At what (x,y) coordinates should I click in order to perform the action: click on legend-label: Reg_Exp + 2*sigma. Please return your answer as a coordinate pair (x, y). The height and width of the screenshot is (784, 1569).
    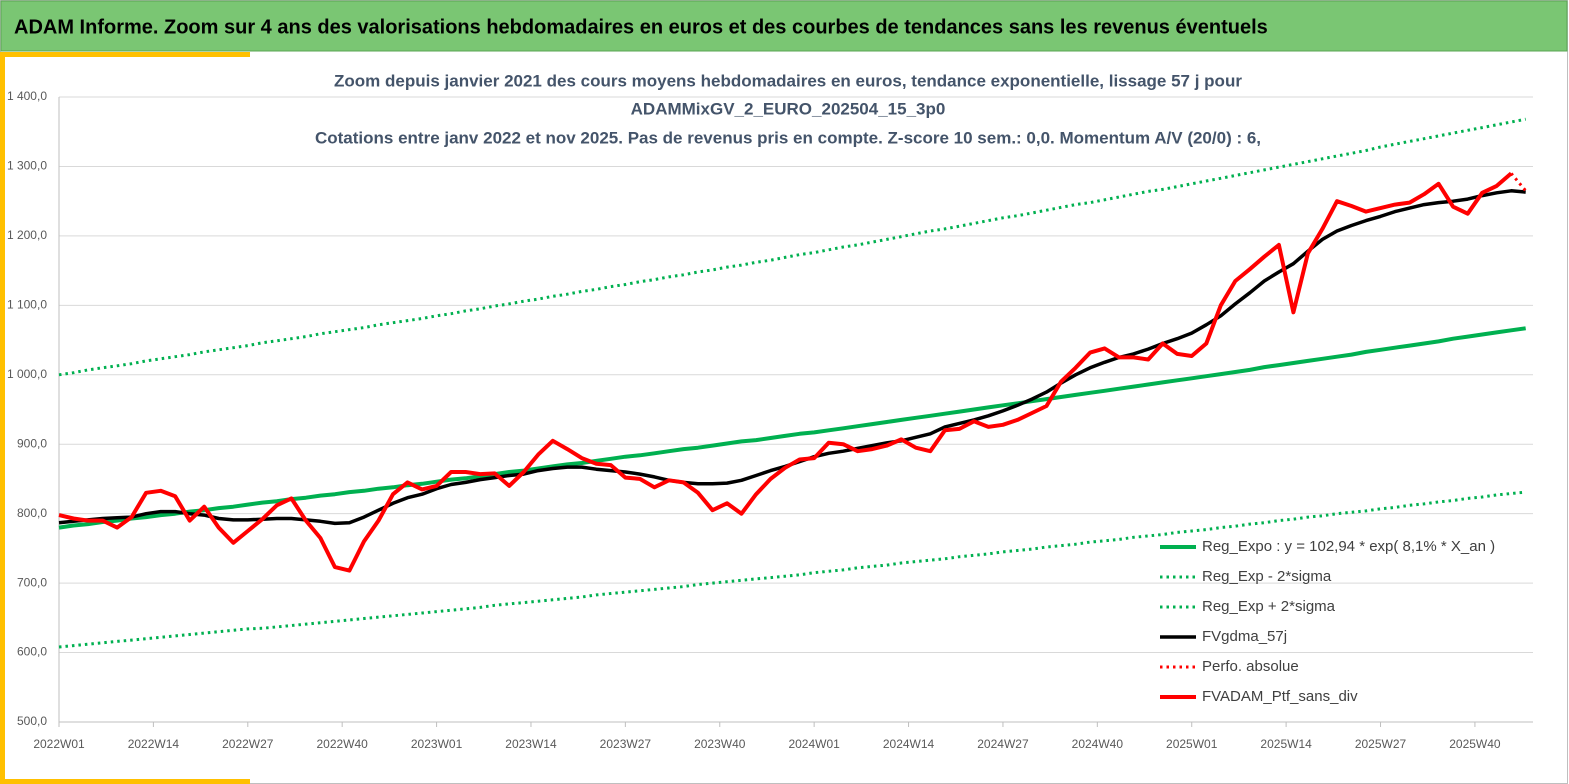
    Looking at the image, I should click on (1269, 606).